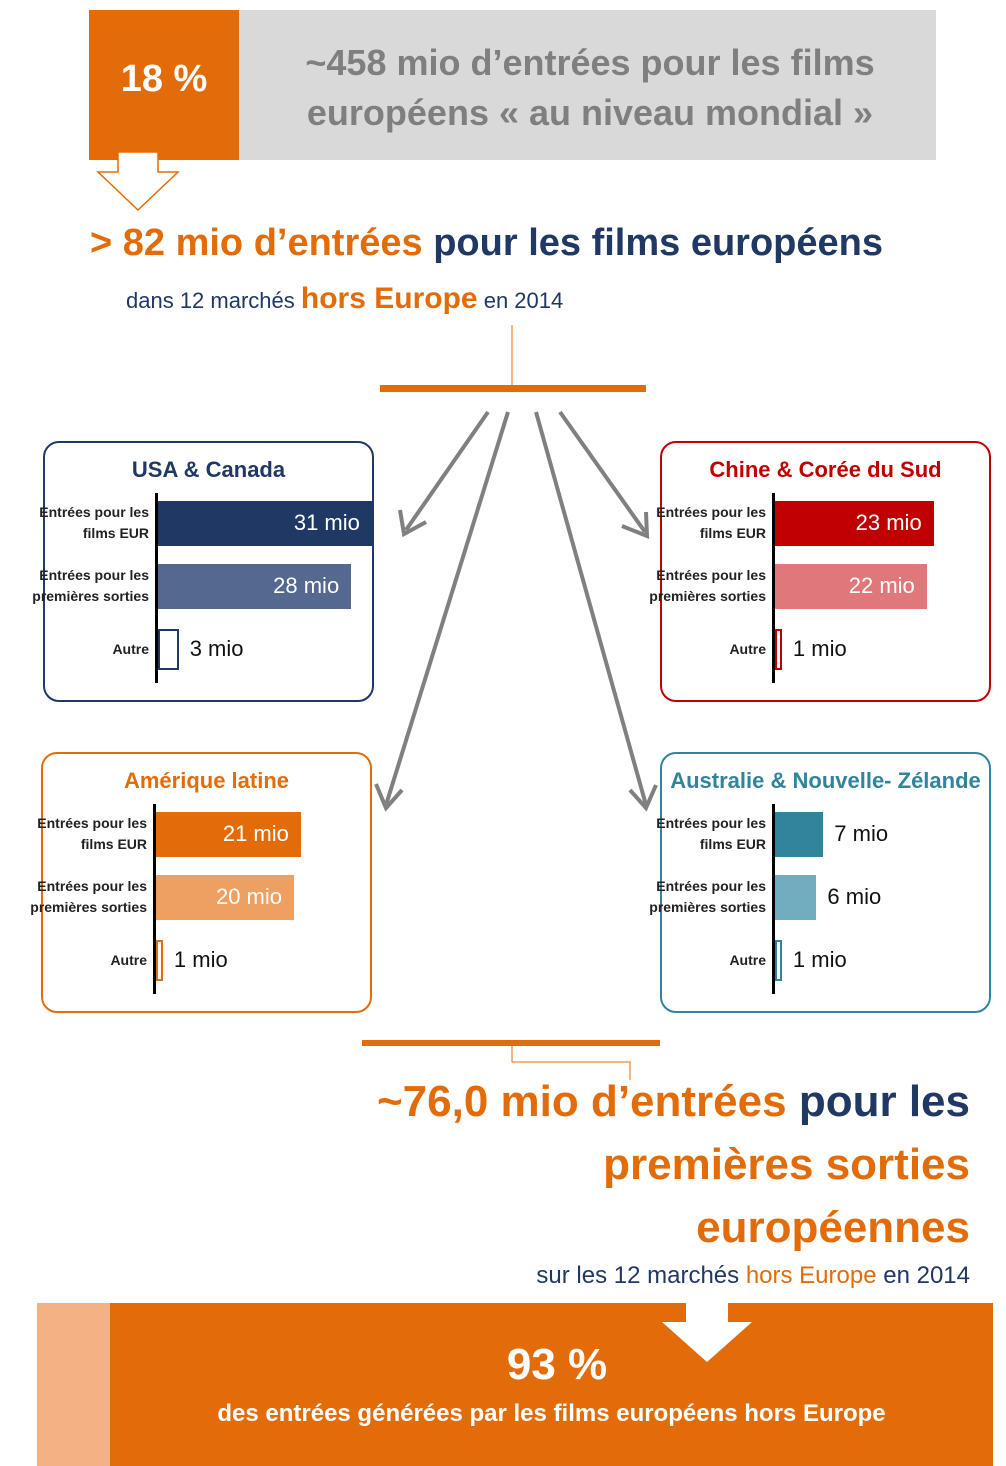  Describe the element at coordinates (884, 1101) in the screenshot. I see `bottom-rest: pour les` at that location.